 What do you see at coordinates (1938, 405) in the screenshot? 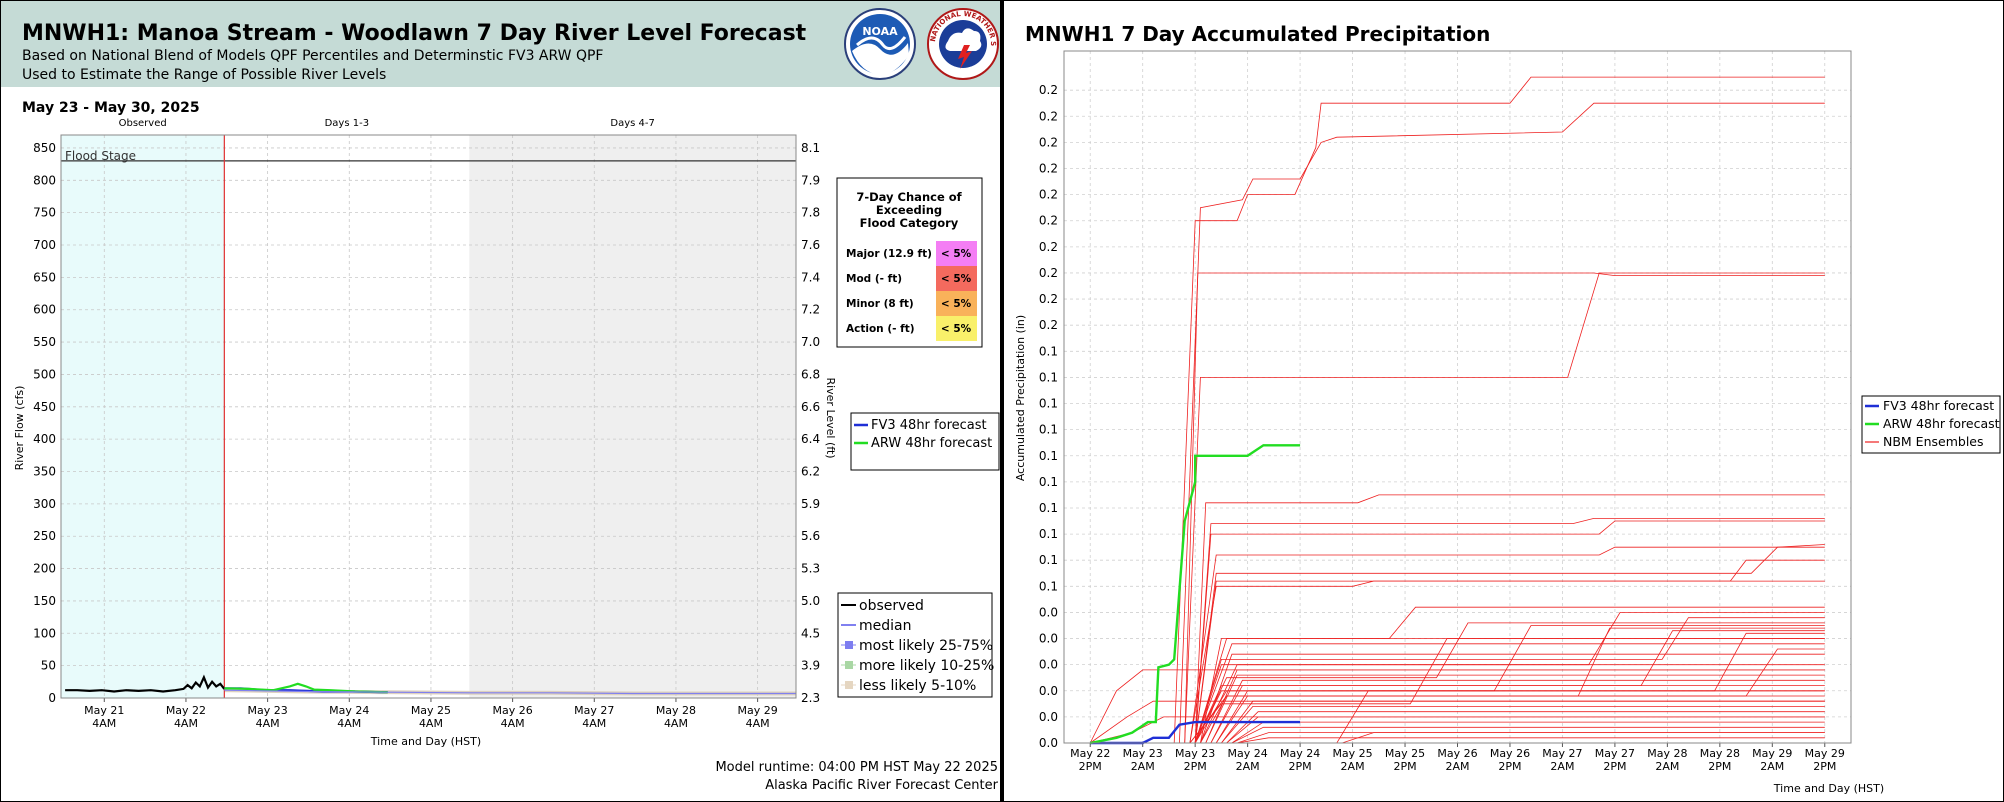
I see `legend-item: FV3 48hr forecast` at bounding box center [1938, 405].